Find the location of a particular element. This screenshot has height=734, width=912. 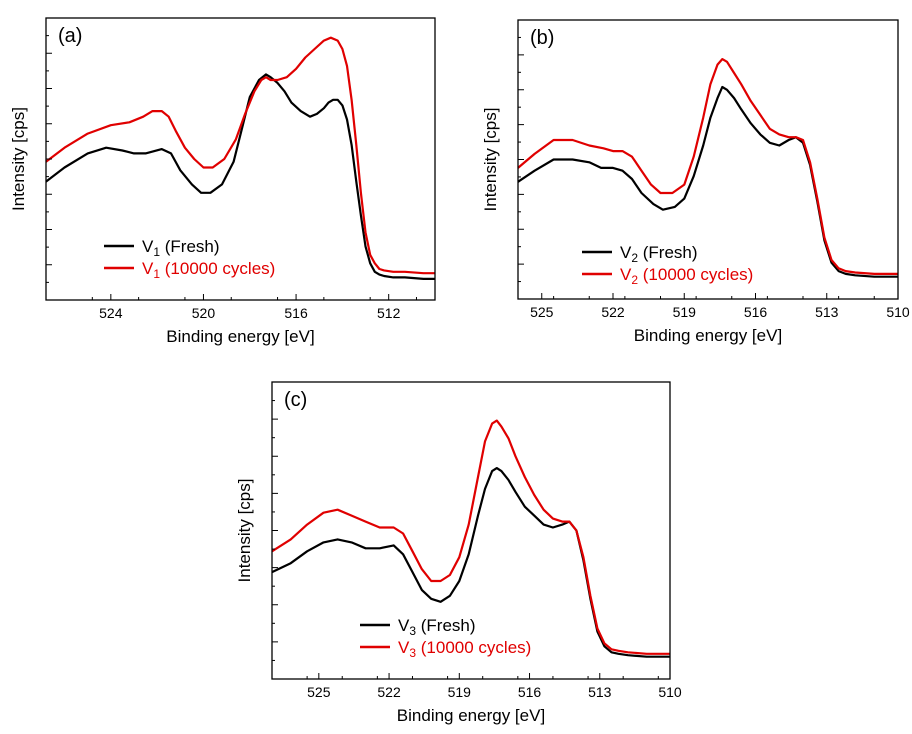

legend-entry: V1 (Fresh) is located at coordinates (181, 248).